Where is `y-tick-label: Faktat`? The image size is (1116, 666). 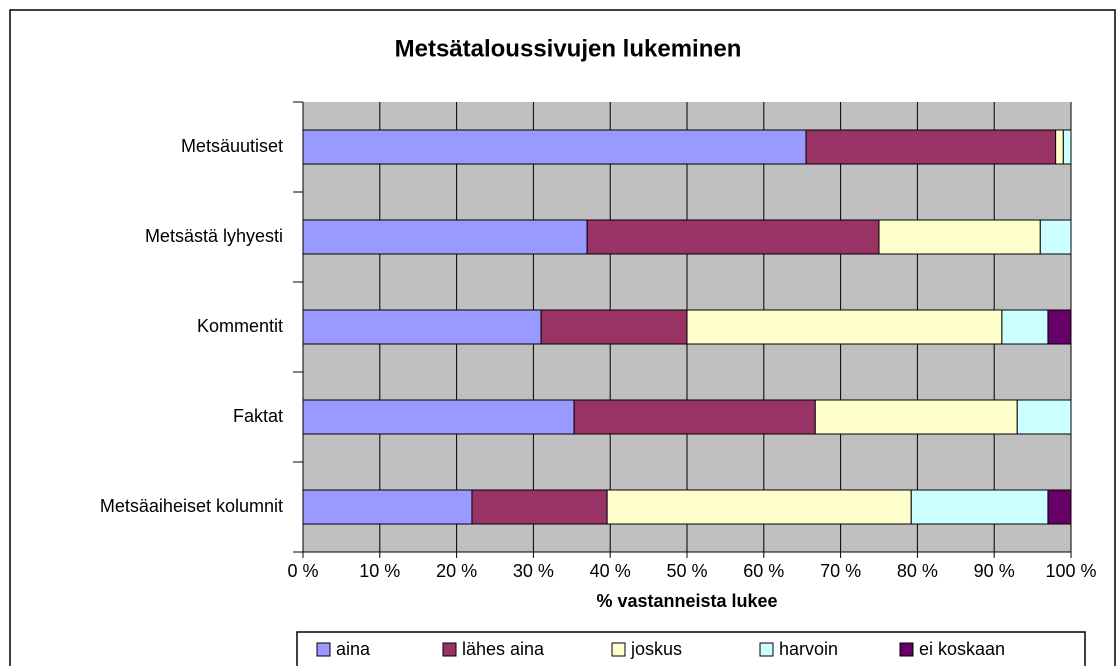 y-tick-label: Faktat is located at coordinates (258, 416).